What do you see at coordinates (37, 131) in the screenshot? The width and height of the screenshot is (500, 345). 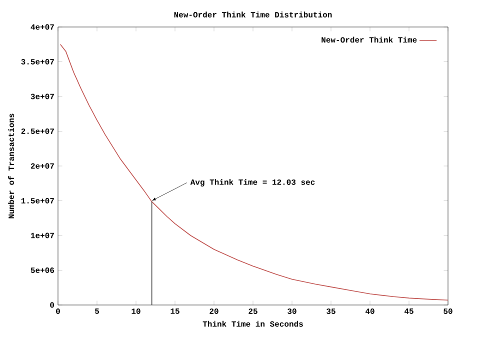 I see `y-tick-label: 2.5e+07` at bounding box center [37, 131].